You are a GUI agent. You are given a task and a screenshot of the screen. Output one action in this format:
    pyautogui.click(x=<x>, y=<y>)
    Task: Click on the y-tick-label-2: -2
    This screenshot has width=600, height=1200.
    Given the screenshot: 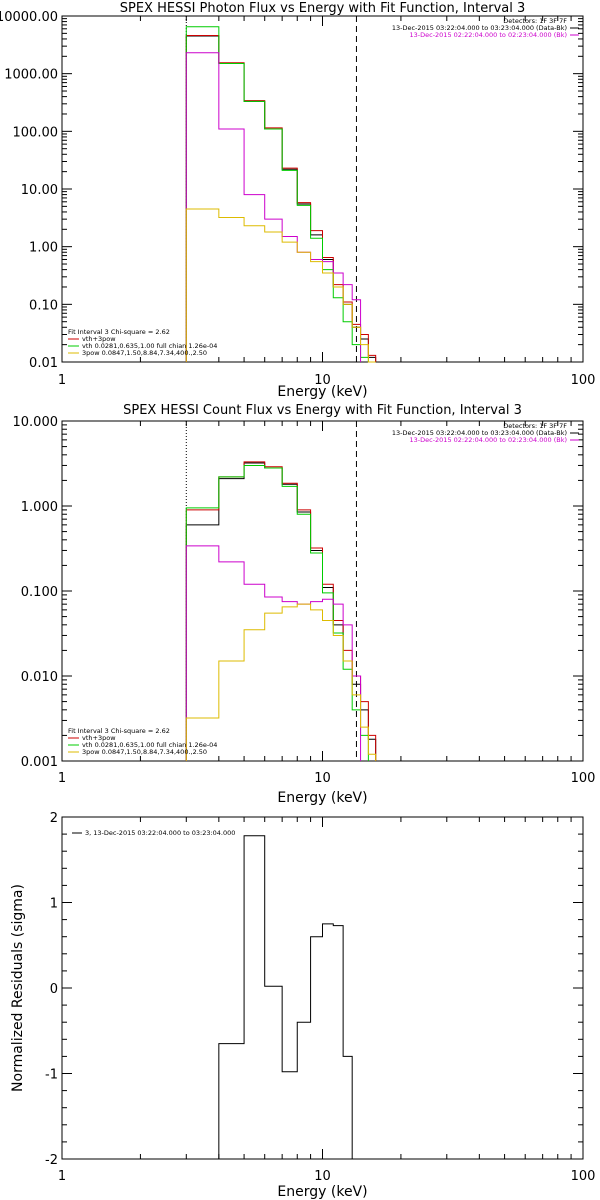 What is the action you would take?
    pyautogui.click(x=51, y=1160)
    